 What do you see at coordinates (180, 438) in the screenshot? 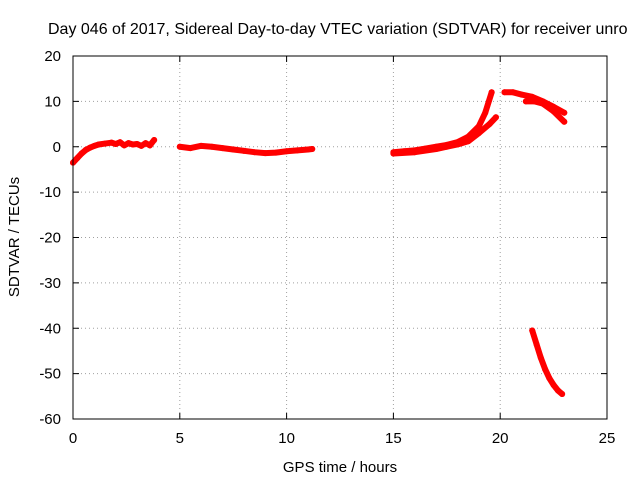
I see `x-tick-label: 5` at bounding box center [180, 438].